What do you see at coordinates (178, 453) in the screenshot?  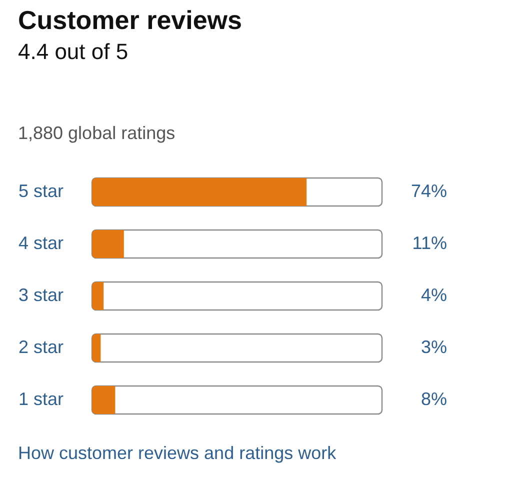 I see `text: How customer reviews and ratings work` at bounding box center [178, 453].